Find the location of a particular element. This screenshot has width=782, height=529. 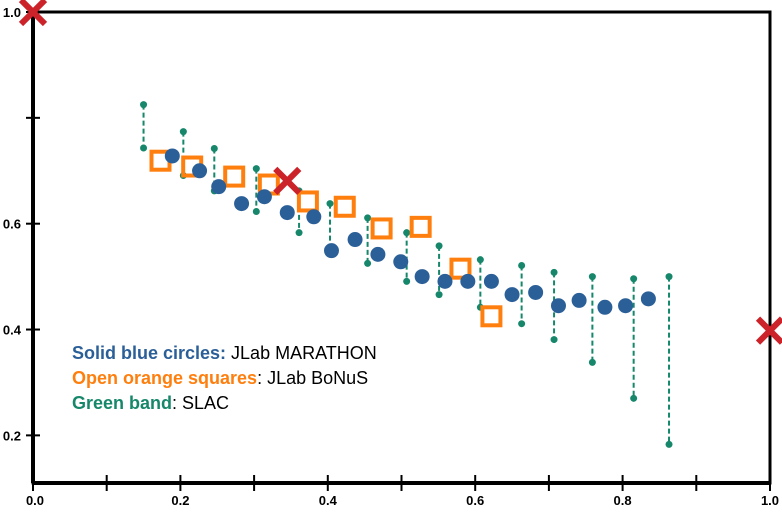

x-tick-label: 0.6 is located at coordinates (475, 500).